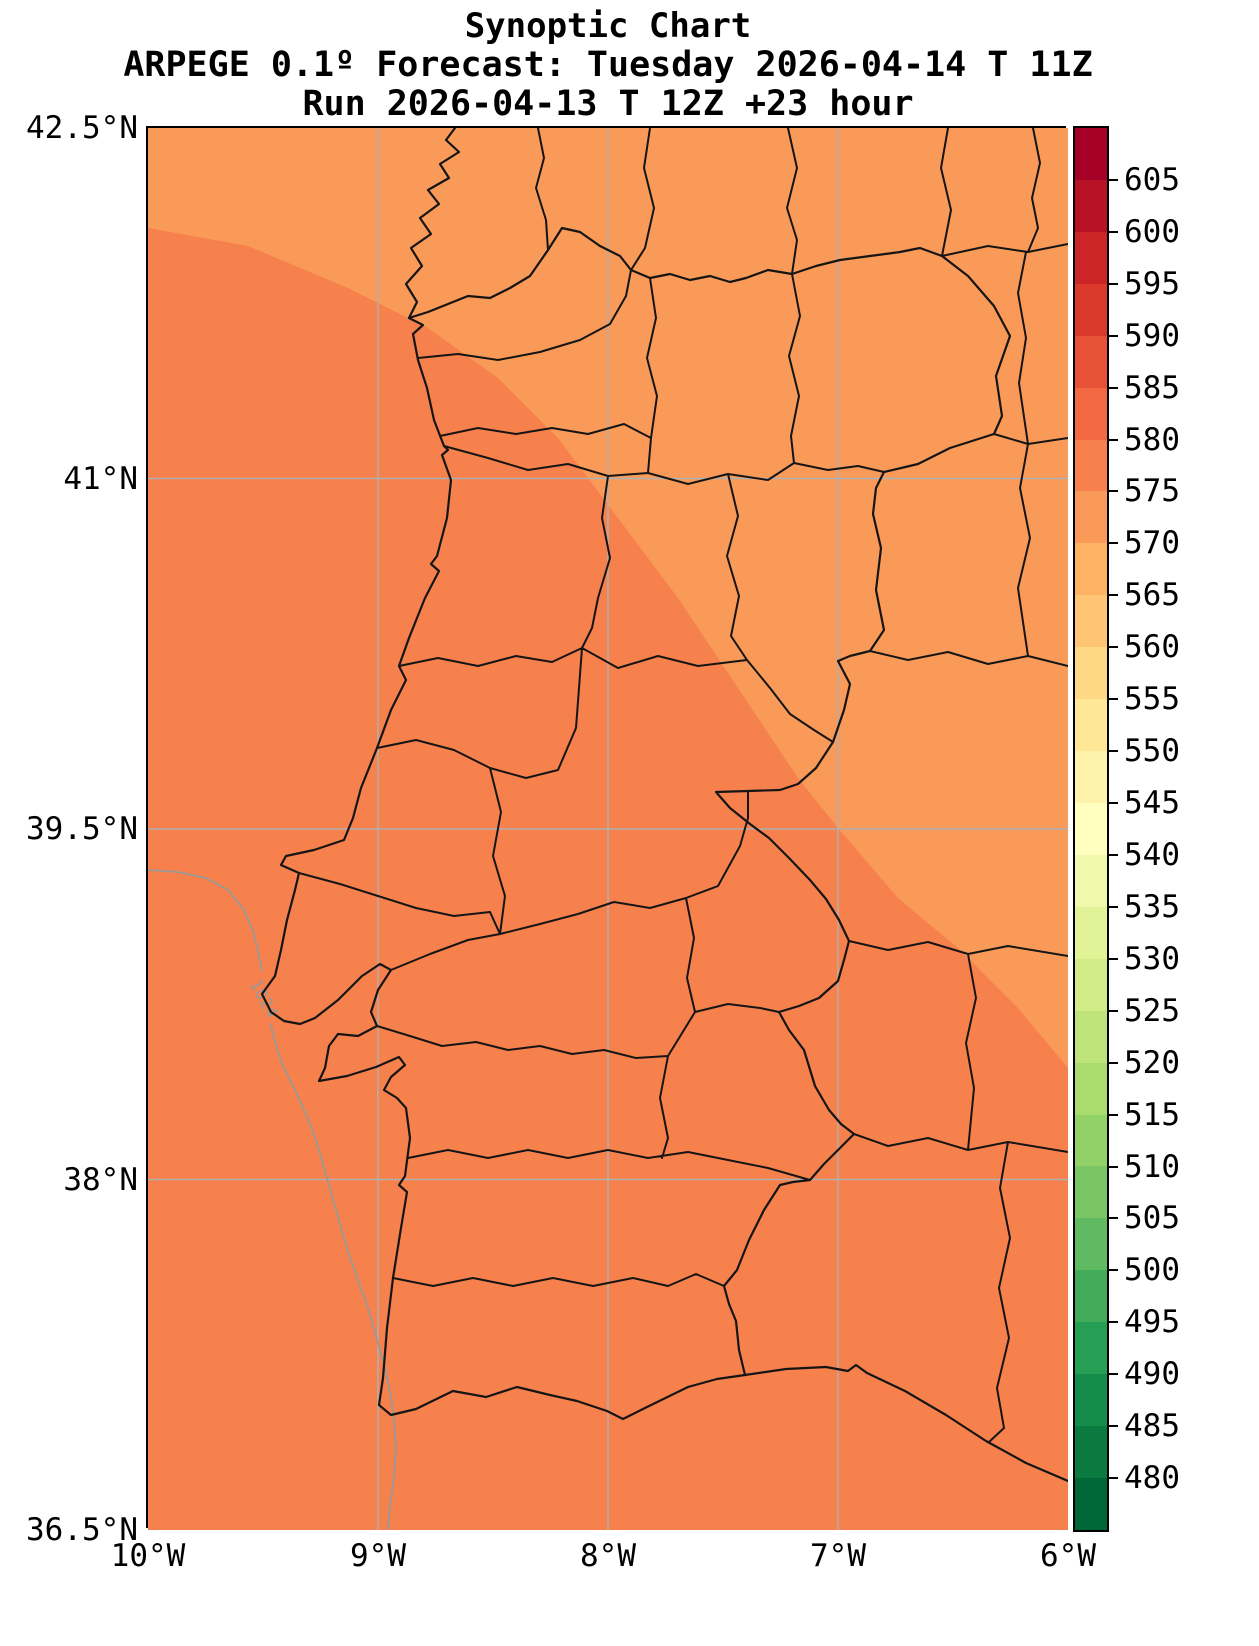  What do you see at coordinates (1152, 387) in the screenshot?
I see `colorbar-tick-label: 585` at bounding box center [1152, 387].